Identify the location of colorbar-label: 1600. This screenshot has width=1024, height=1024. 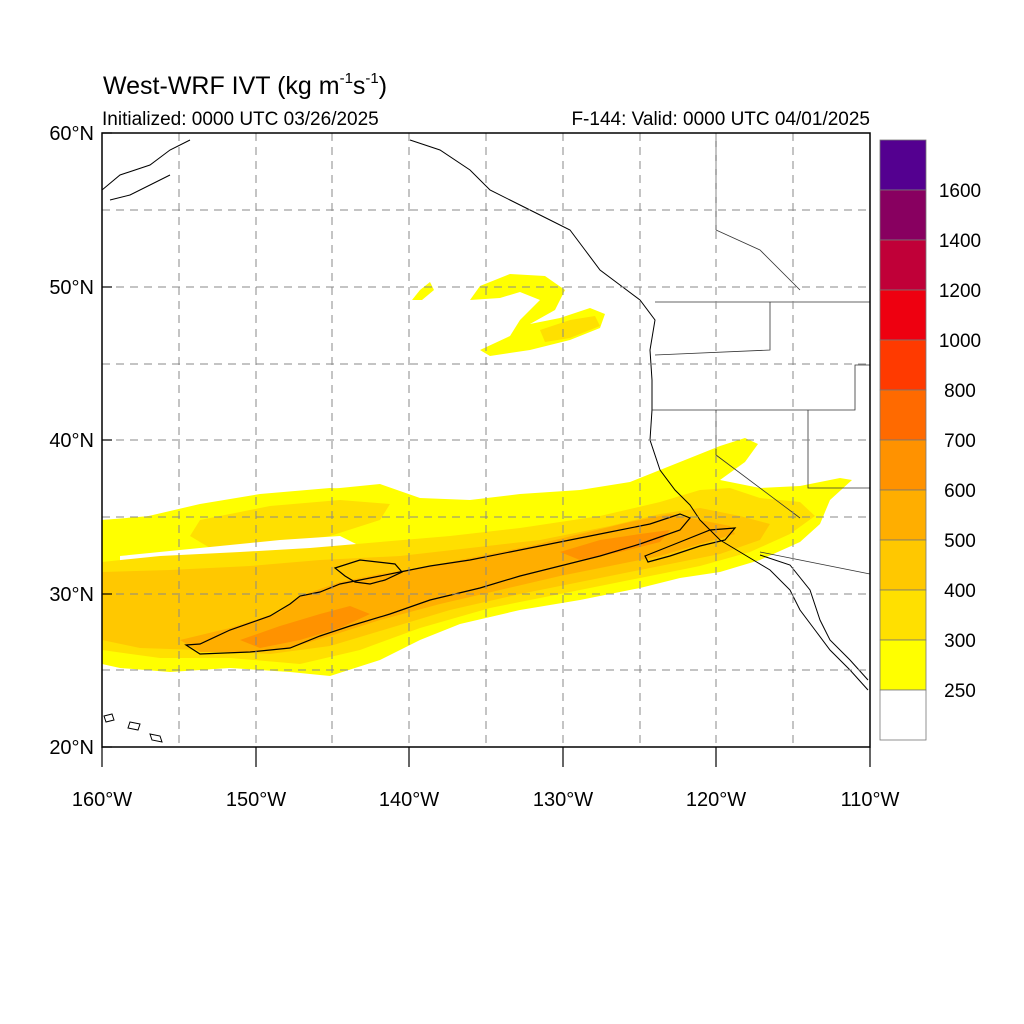
(960, 191).